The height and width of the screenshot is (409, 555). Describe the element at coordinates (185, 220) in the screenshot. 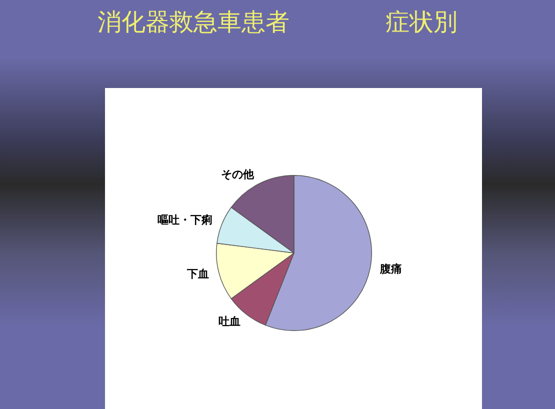

I see `slice-label: 嘔吐・下痢` at that location.